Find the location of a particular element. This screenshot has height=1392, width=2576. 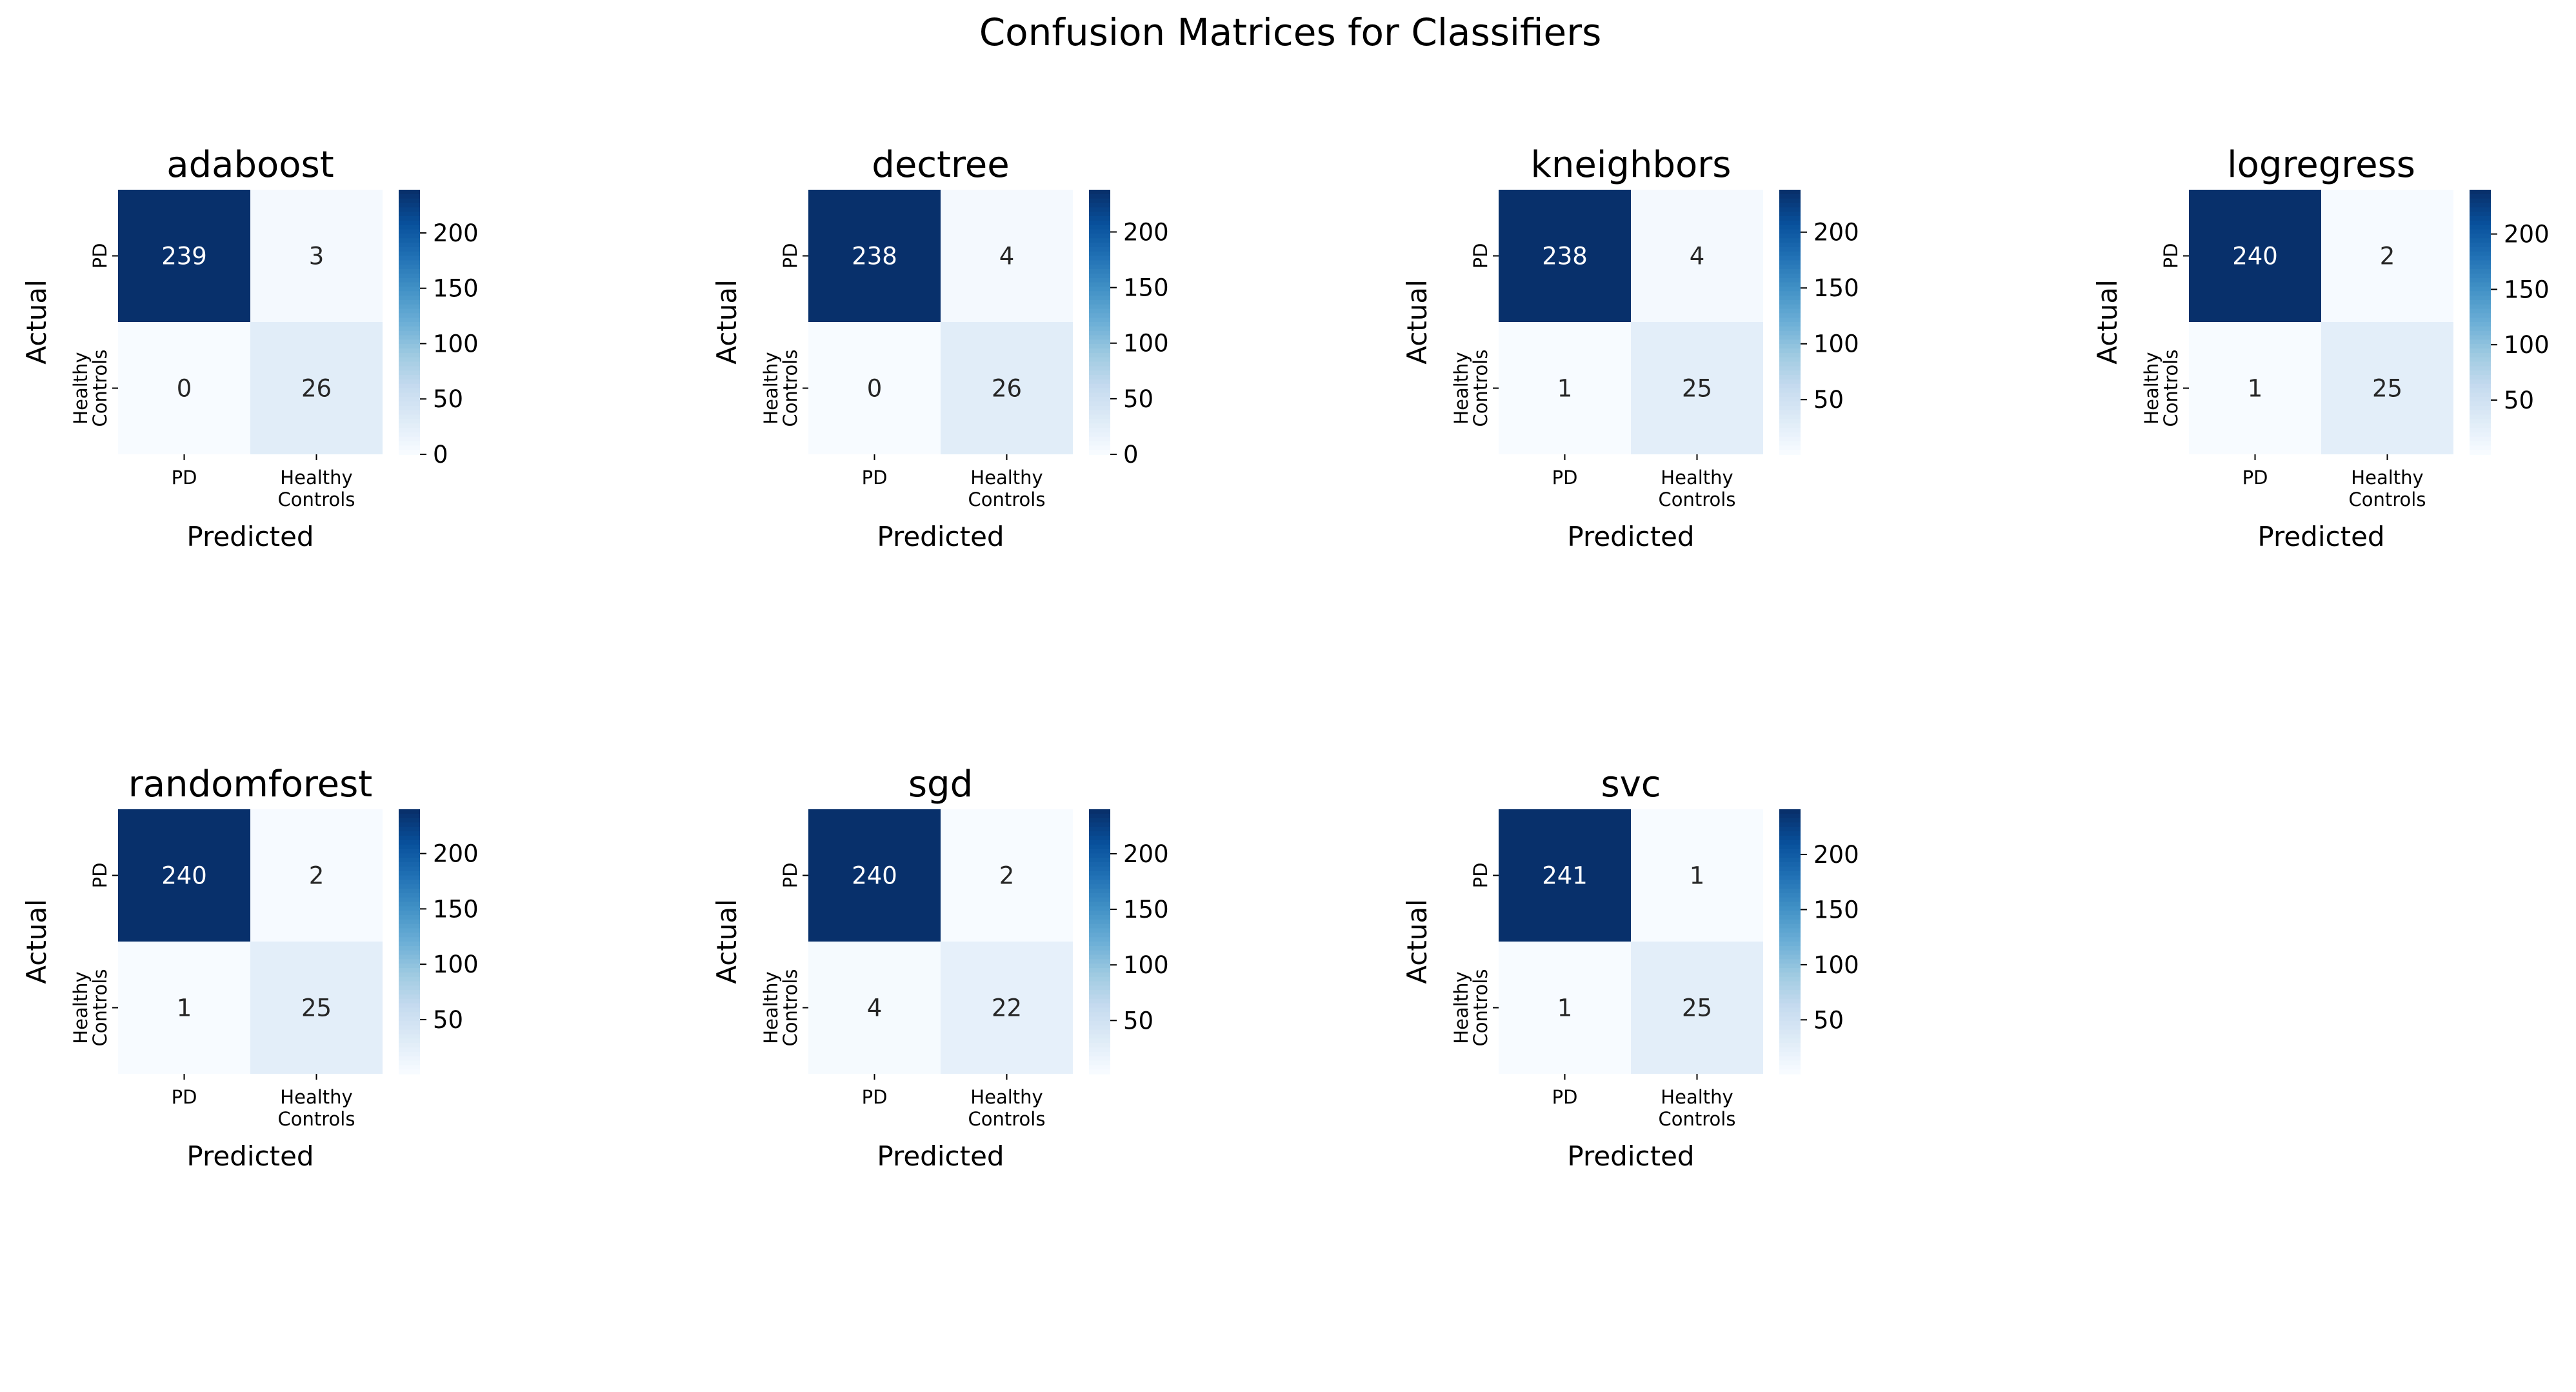

x-tick-label: Healthy Controls is located at coordinates (316, 488).